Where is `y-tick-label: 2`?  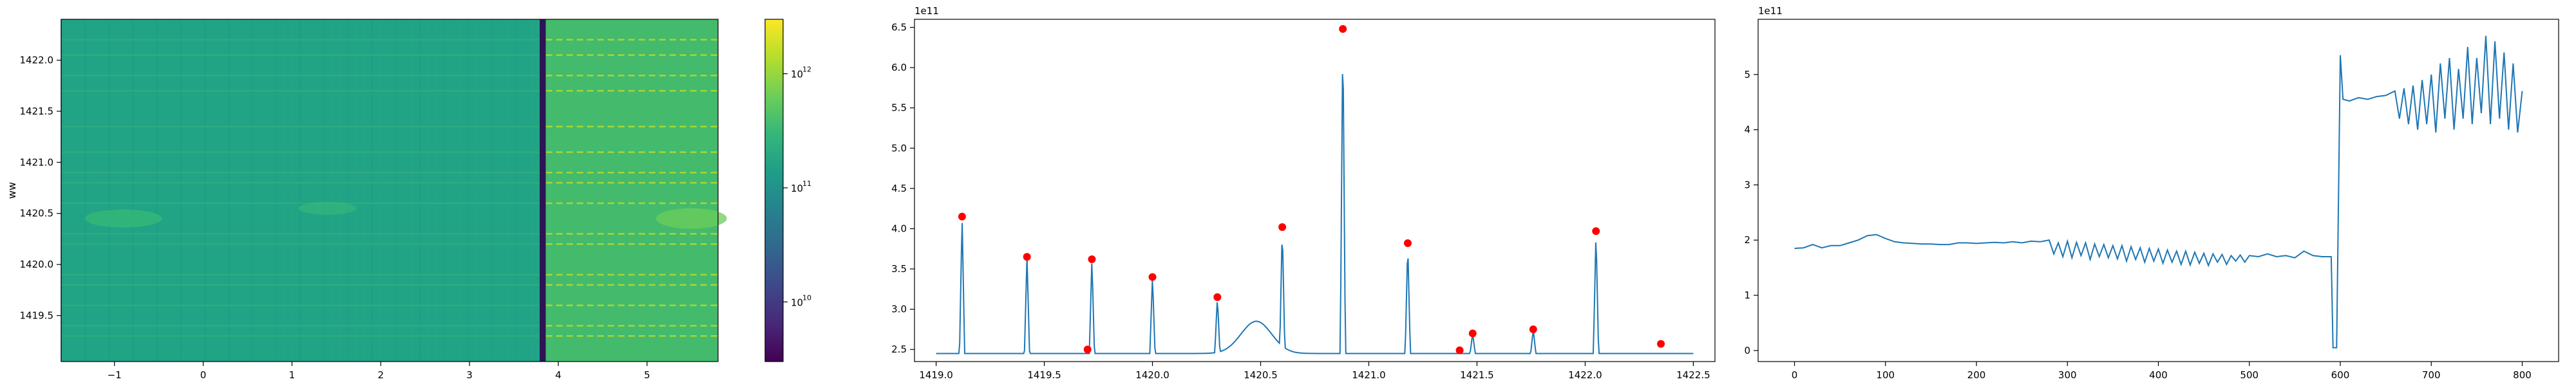
y-tick-label: 2 is located at coordinates (1747, 240).